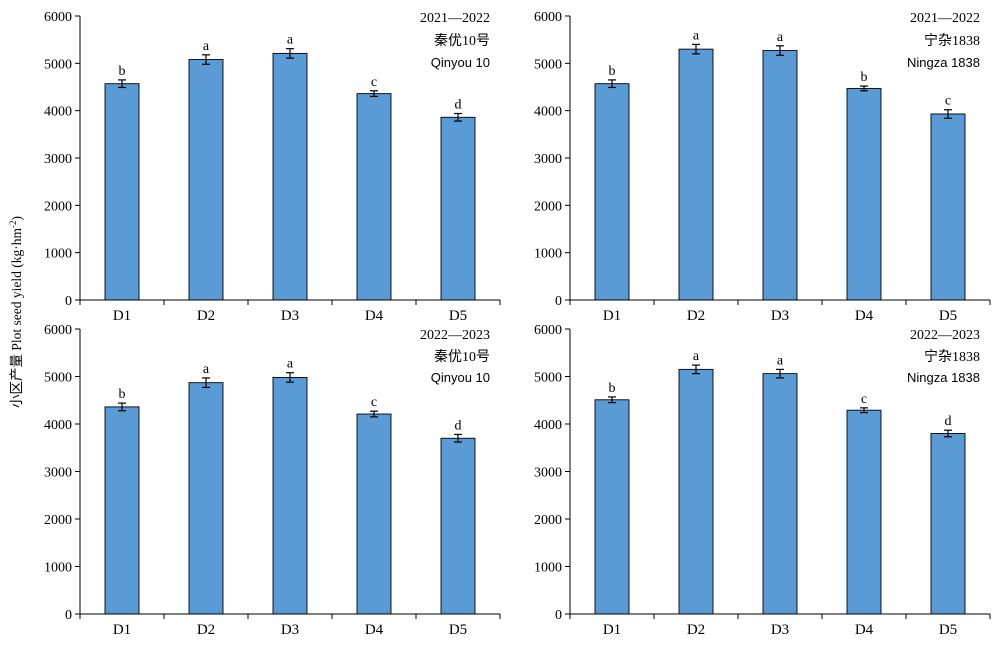 The width and height of the screenshot is (1000, 646). Describe the element at coordinates (548, 112) in the screenshot. I see `panel-2-y-tick-label-4000: 4000` at that location.